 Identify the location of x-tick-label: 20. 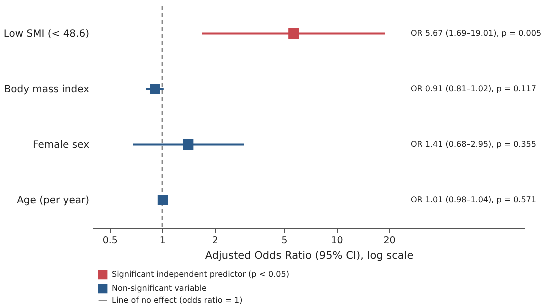
(390, 241).